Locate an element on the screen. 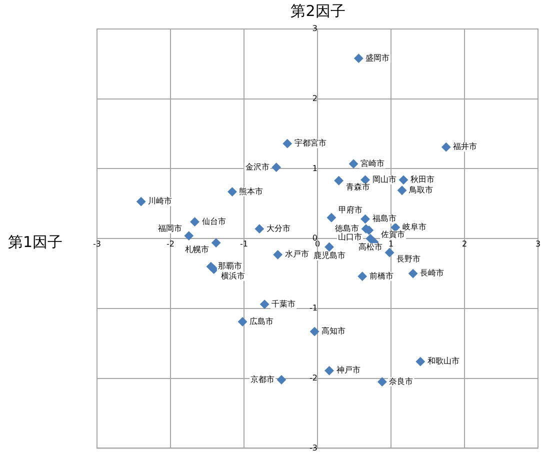 The image size is (543, 454). series-label: 福岡市 is located at coordinates (170, 228).